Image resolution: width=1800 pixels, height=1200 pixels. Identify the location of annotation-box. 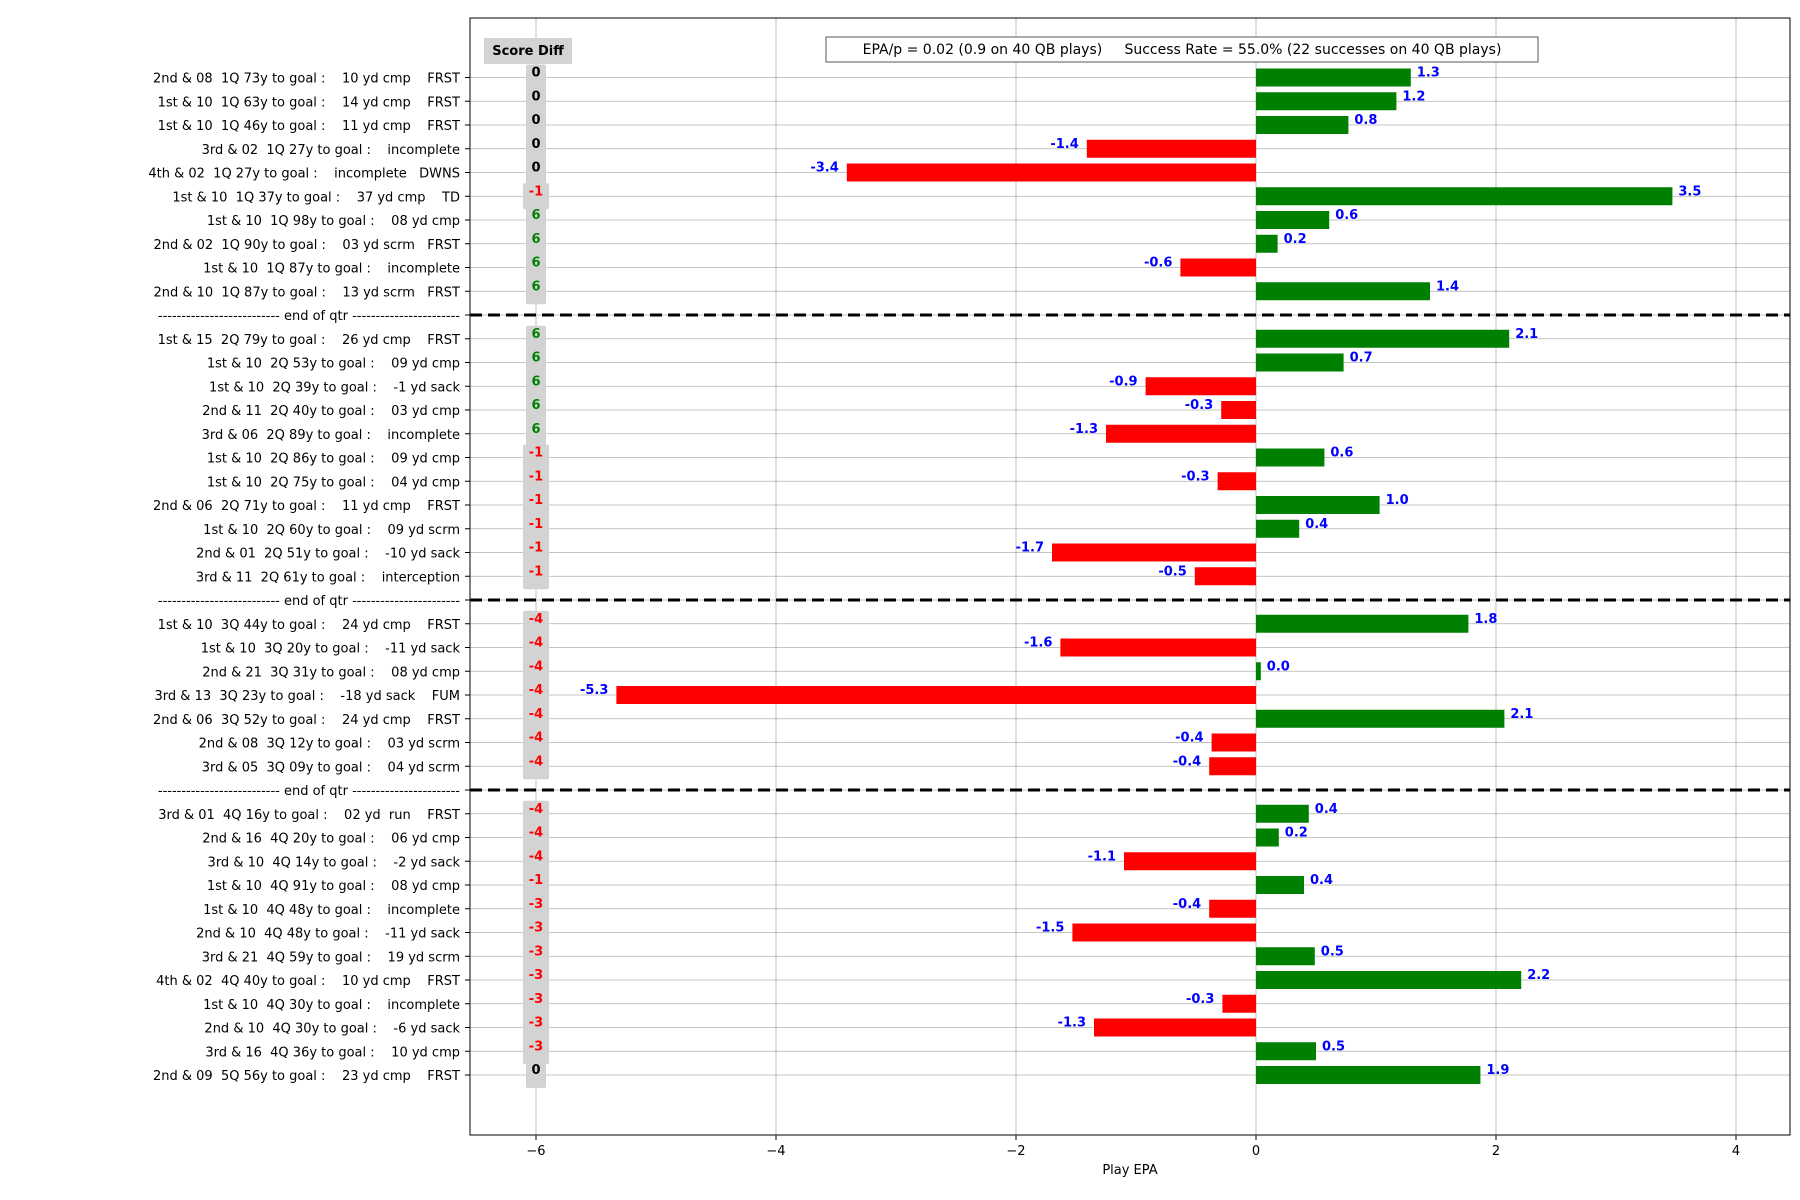
(1182, 49).